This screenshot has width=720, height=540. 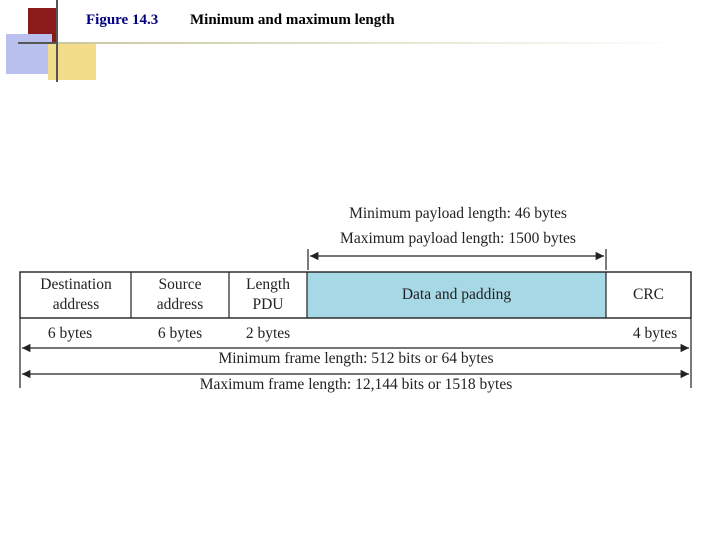 What do you see at coordinates (268, 294) in the screenshot?
I see `length-pdu-field: Length PDU` at bounding box center [268, 294].